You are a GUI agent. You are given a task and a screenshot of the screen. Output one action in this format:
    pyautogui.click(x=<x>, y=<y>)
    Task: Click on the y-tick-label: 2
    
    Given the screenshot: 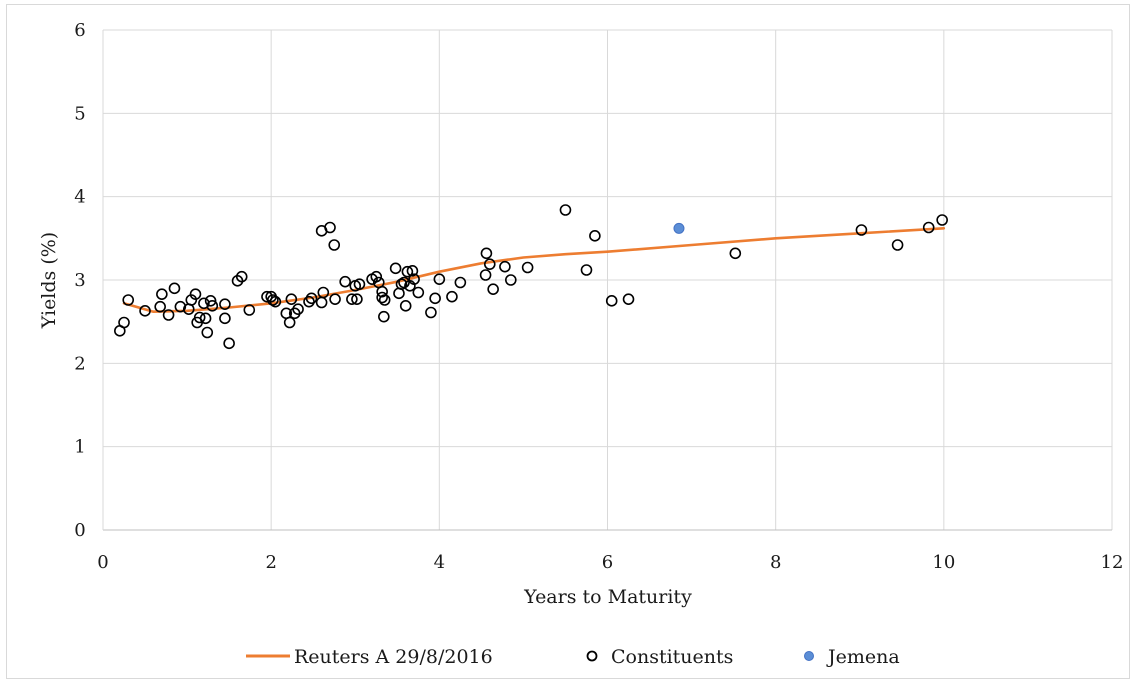 What is the action you would take?
    pyautogui.click(x=79, y=363)
    